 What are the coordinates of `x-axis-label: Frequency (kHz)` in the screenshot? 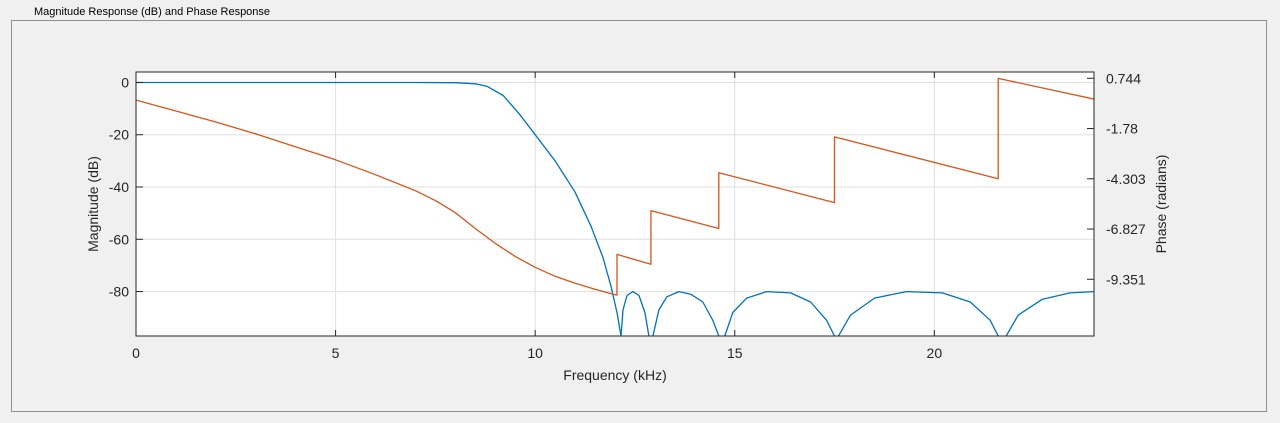 It's located at (614, 375).